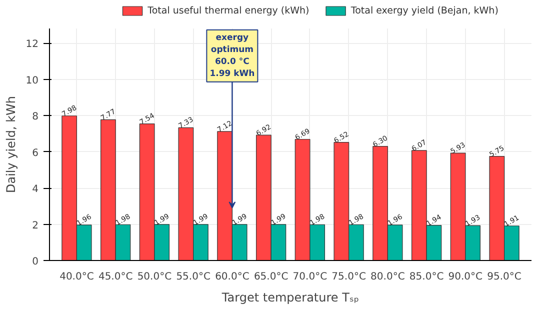  I want to click on x-tick-label: 55.0°C, so click(193, 277).